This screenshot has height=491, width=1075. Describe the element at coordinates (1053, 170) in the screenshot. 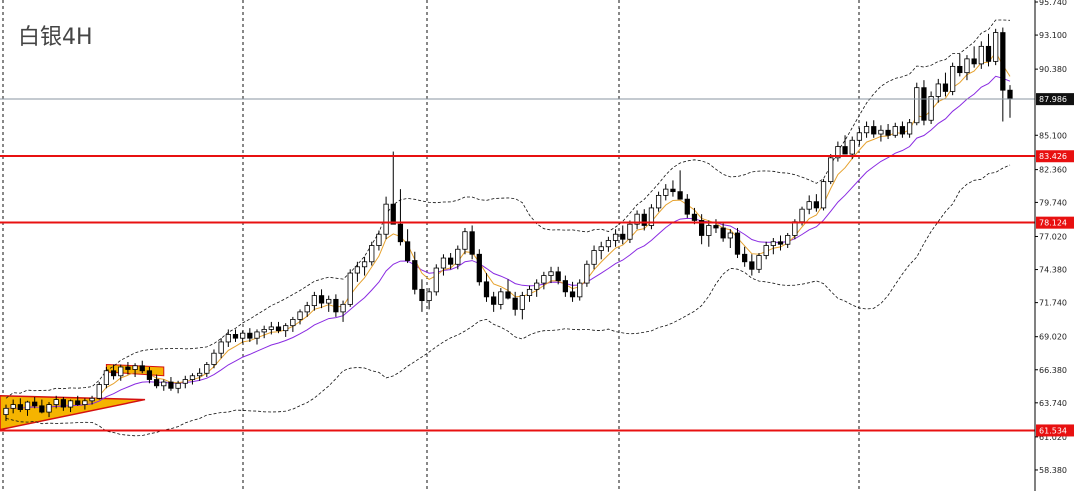

I see `axis-tick-label: 82.360` at that location.